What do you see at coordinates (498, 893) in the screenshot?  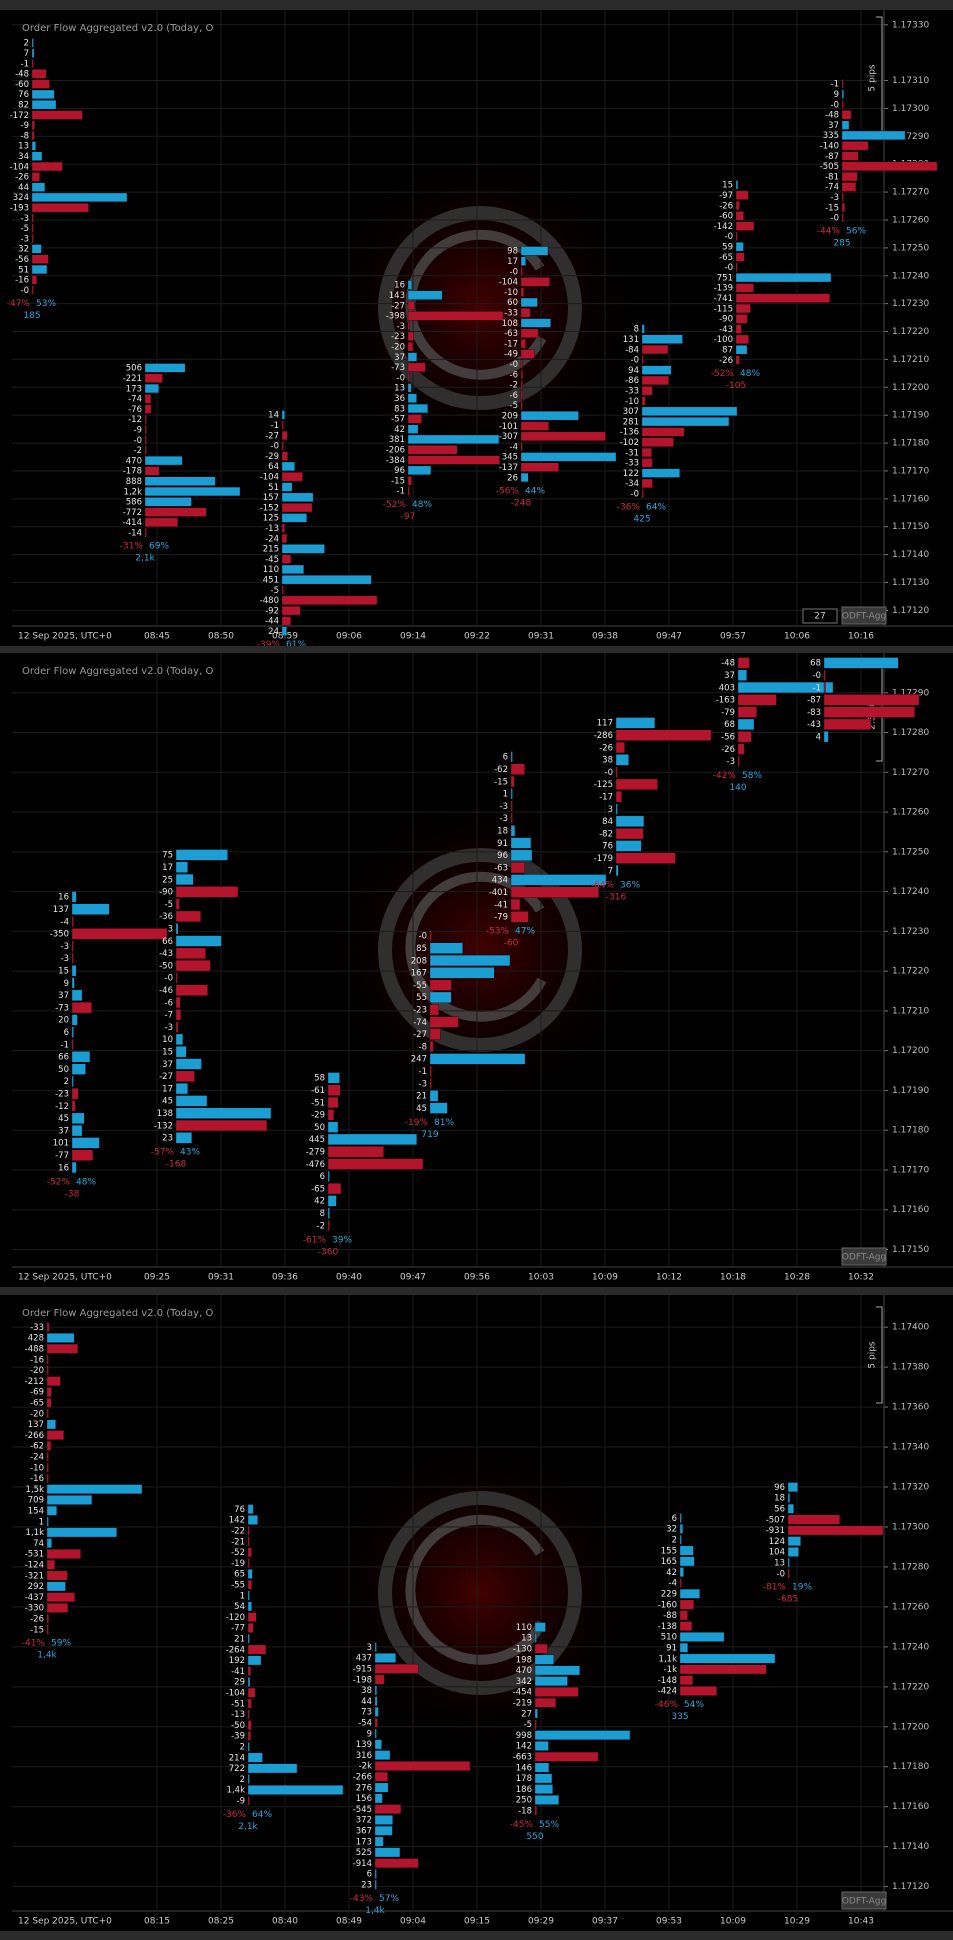 I see `delta-label: -401` at bounding box center [498, 893].